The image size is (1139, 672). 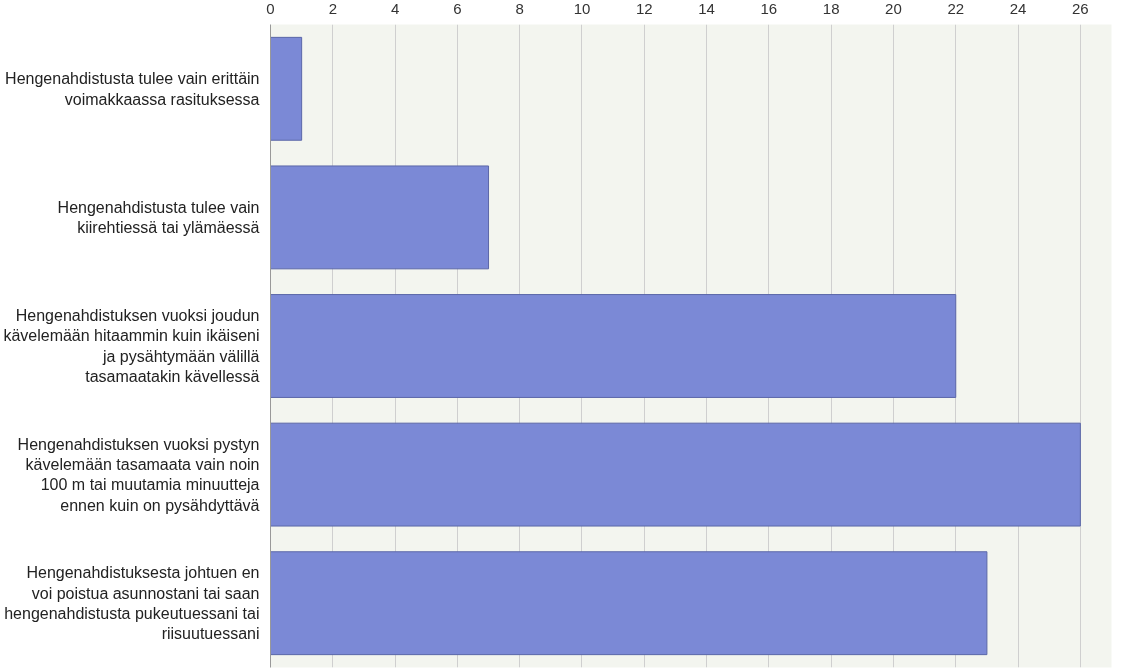 I want to click on x-tick-label: 16, so click(x=769, y=8).